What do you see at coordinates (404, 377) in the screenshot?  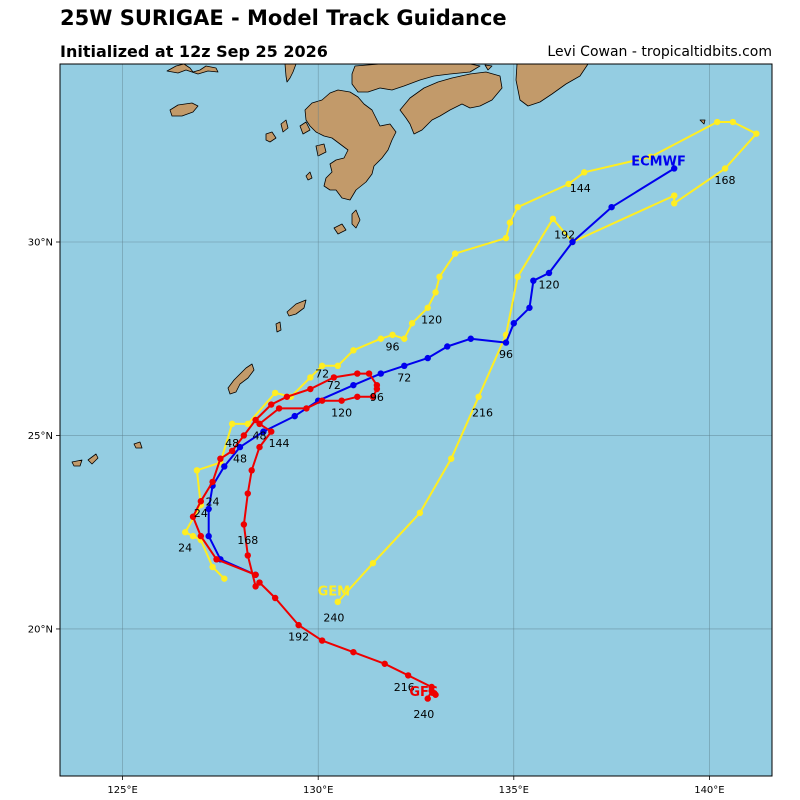 I see `forecast-hour-label: 72` at bounding box center [404, 377].